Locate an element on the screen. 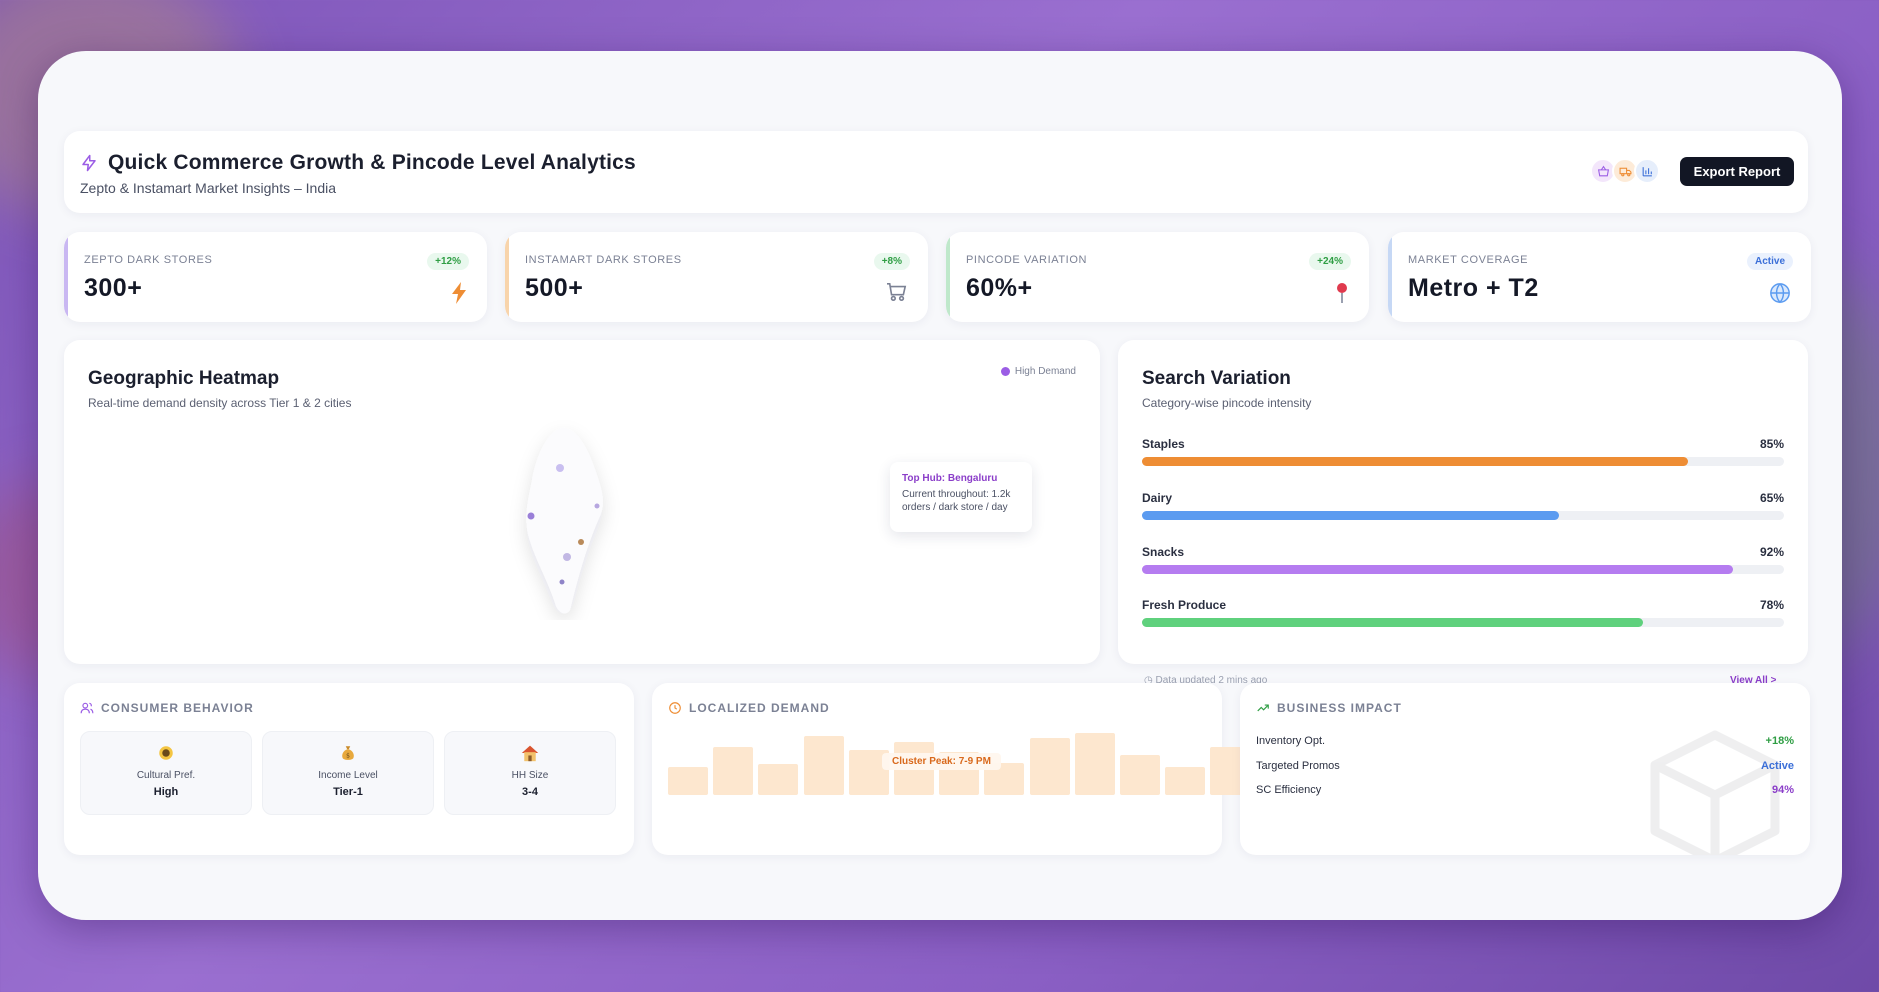 The height and width of the screenshot is (992, 1879). category-percent: 78% is located at coordinates (1771, 605).